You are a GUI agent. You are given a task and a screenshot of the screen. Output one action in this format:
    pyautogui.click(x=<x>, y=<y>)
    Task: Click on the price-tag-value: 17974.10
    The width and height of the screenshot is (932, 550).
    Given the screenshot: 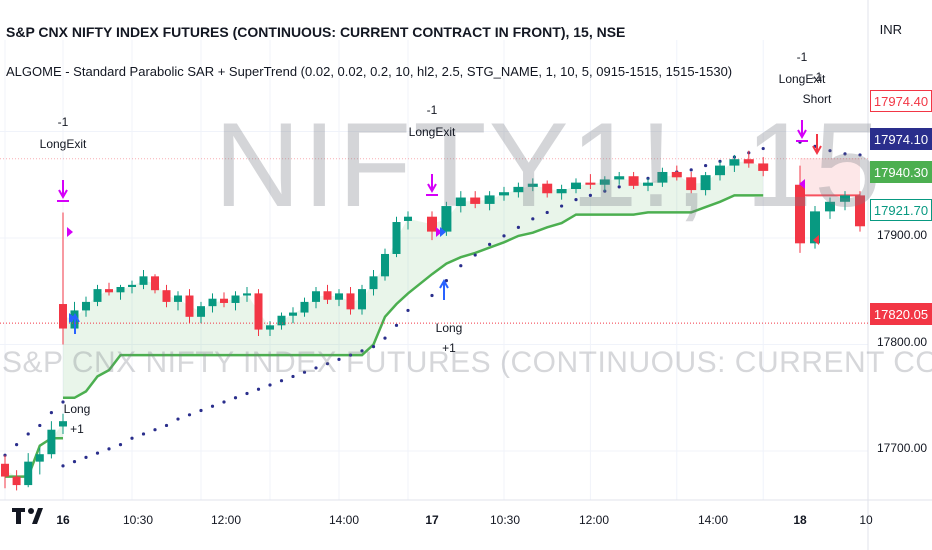 What is the action you would take?
    pyautogui.click(x=901, y=139)
    